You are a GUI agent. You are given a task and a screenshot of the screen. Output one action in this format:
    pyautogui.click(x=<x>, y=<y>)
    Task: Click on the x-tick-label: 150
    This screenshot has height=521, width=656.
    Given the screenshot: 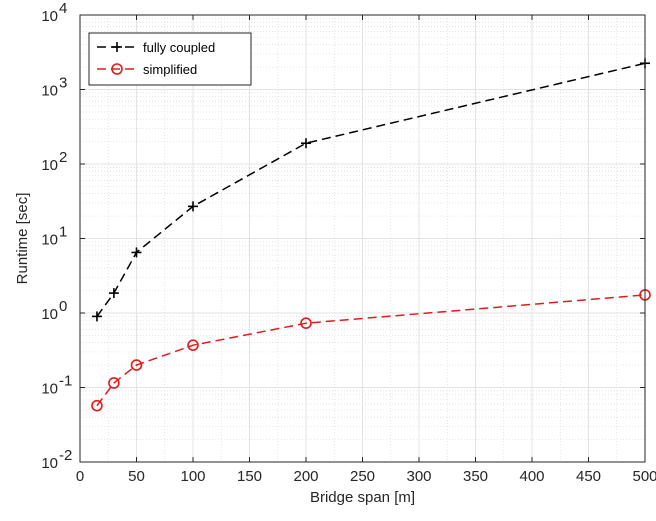 What is the action you would take?
    pyautogui.click(x=249, y=476)
    